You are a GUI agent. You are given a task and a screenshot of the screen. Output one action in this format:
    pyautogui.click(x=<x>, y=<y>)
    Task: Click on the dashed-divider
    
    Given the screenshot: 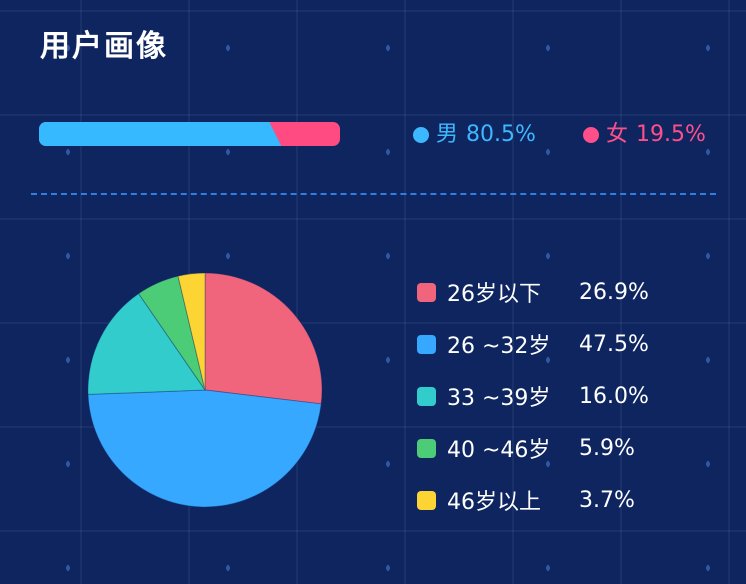 What is the action you would take?
    pyautogui.click(x=373, y=194)
    